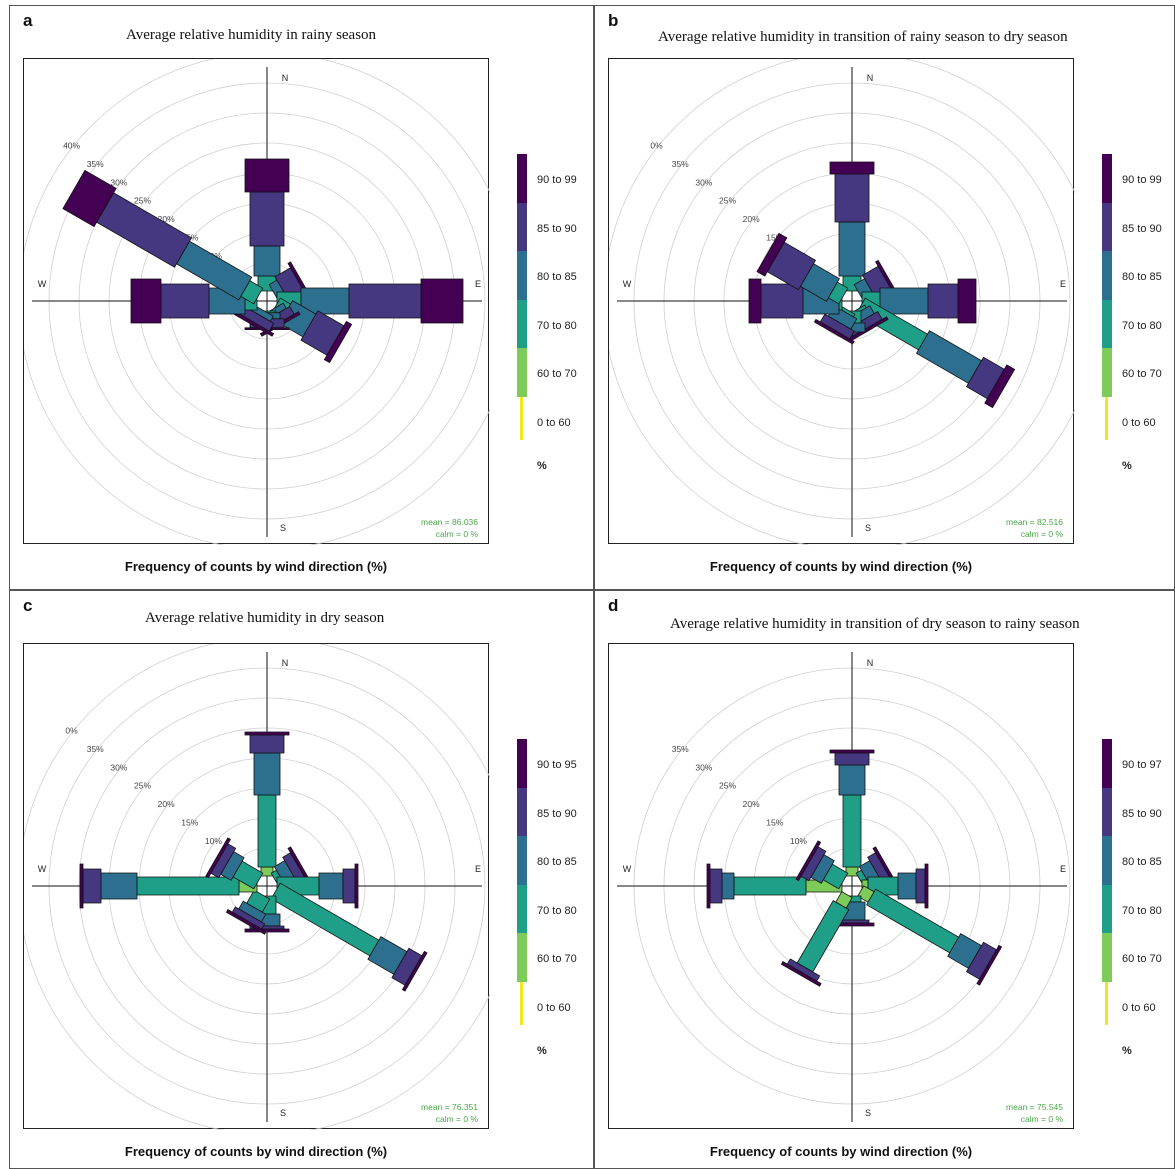  I want to click on legend-label: 80 to 85, so click(557, 277).